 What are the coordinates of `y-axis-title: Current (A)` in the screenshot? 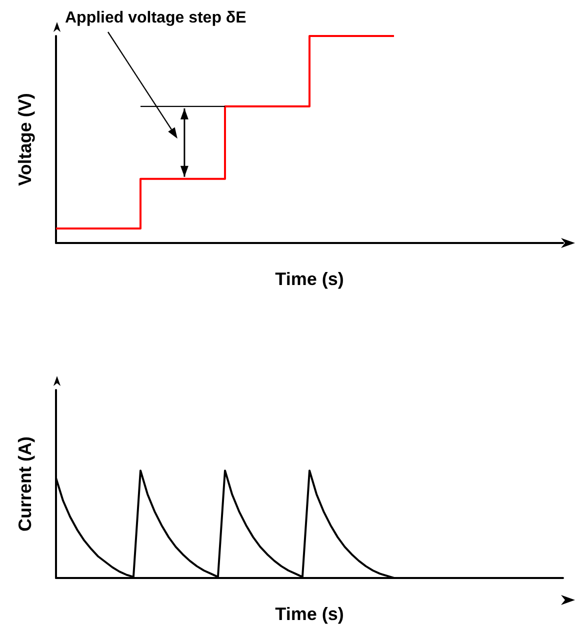 It's located at (25, 484).